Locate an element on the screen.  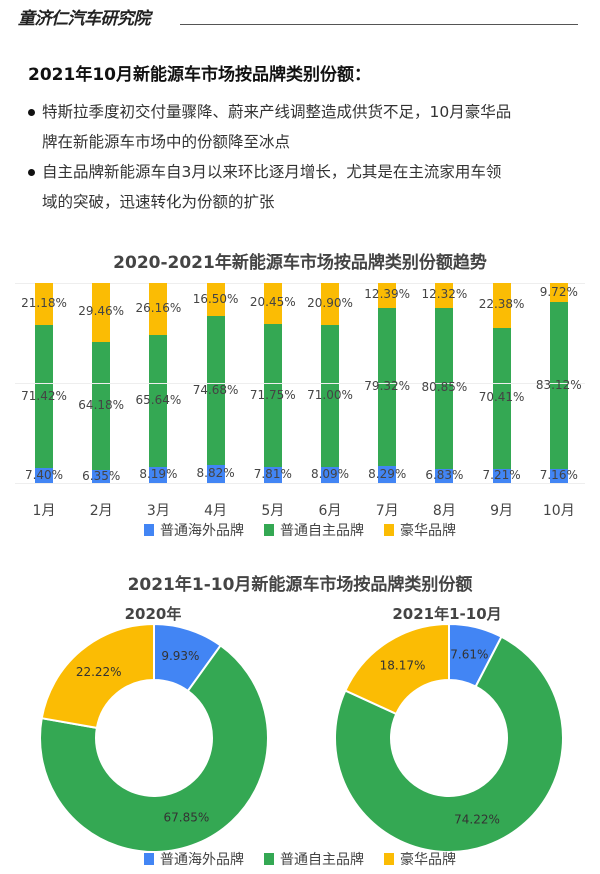
data-label: 20.90% is located at coordinates (330, 302).